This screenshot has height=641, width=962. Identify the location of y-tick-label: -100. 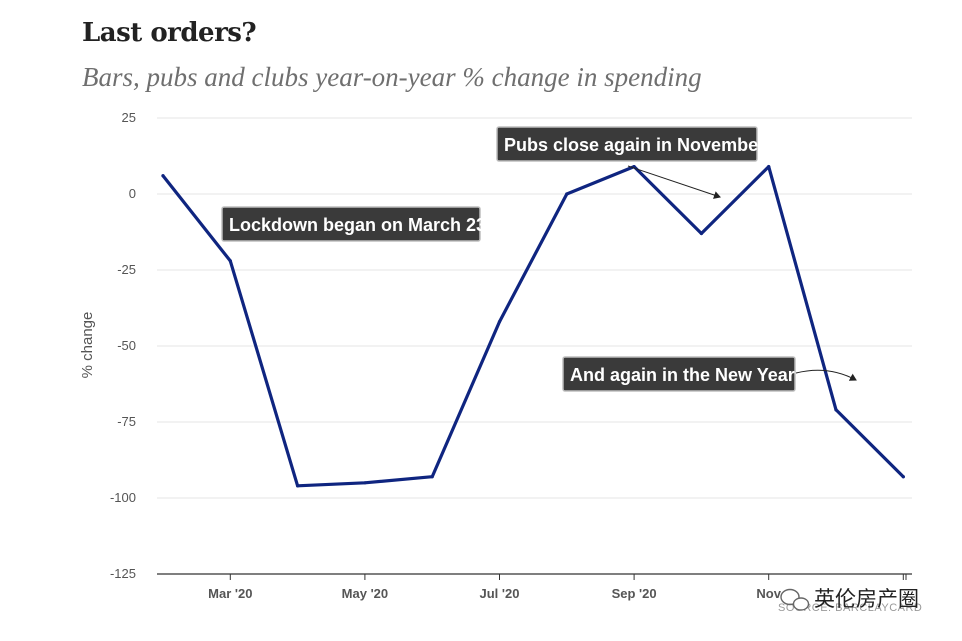
(123, 497).